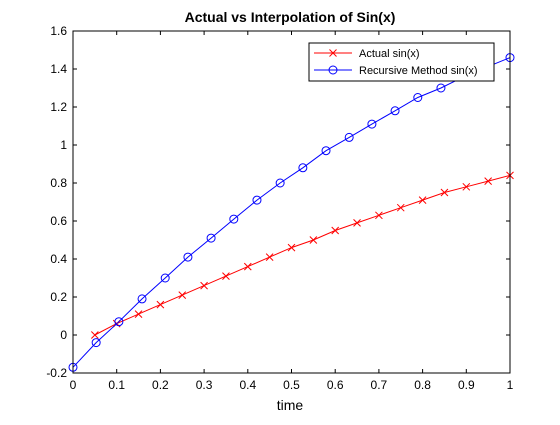  I want to click on y-tick-label: 0, so click(63, 335).